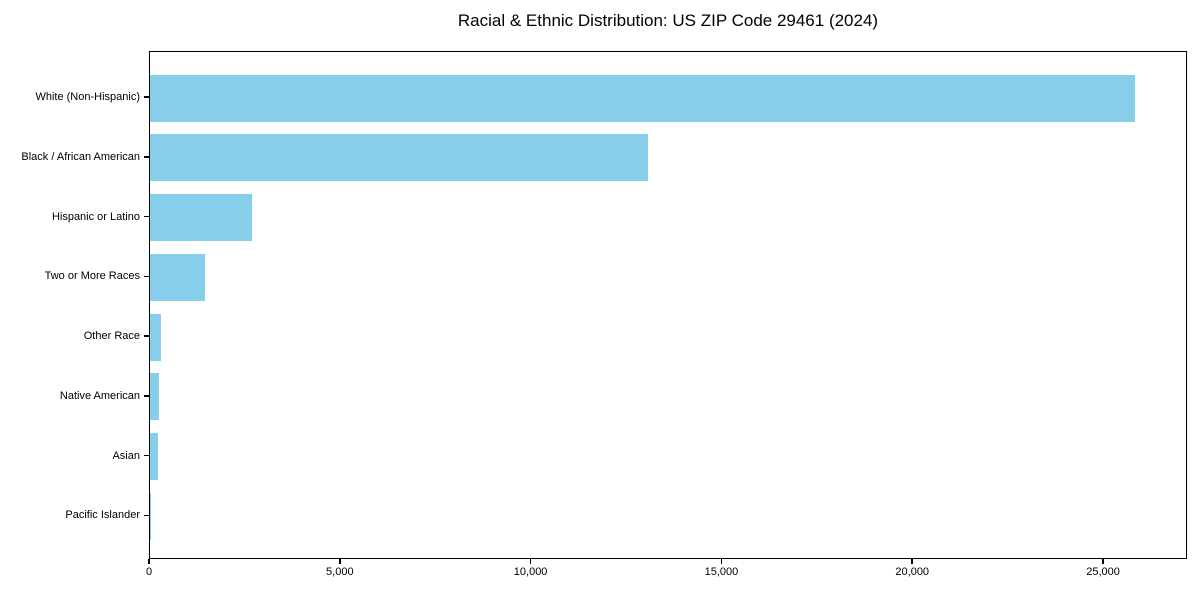 The height and width of the screenshot is (600, 1200). Describe the element at coordinates (1103, 572) in the screenshot. I see `x-tick-label: 25,000` at that location.